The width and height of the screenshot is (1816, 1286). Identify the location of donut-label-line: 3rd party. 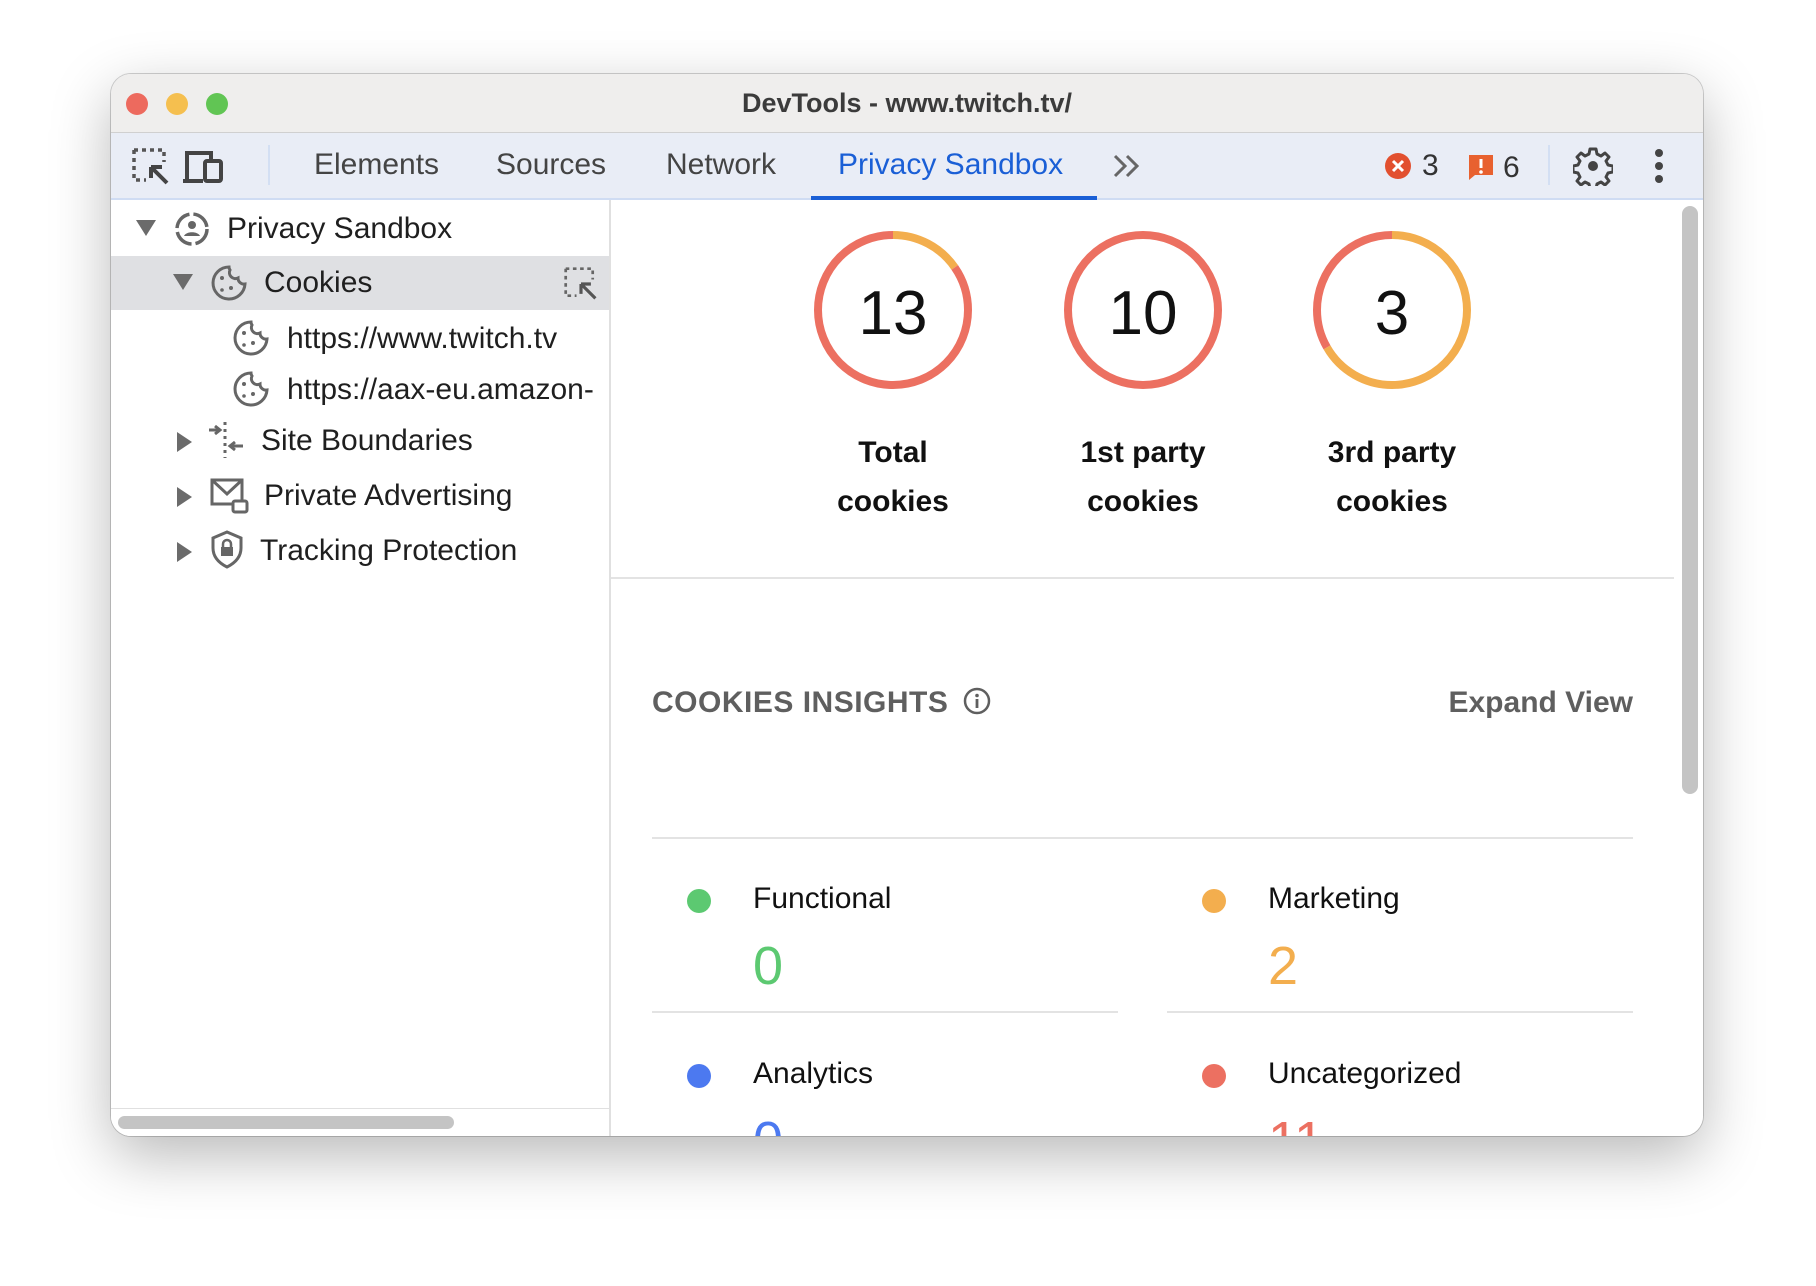
(1392, 452).